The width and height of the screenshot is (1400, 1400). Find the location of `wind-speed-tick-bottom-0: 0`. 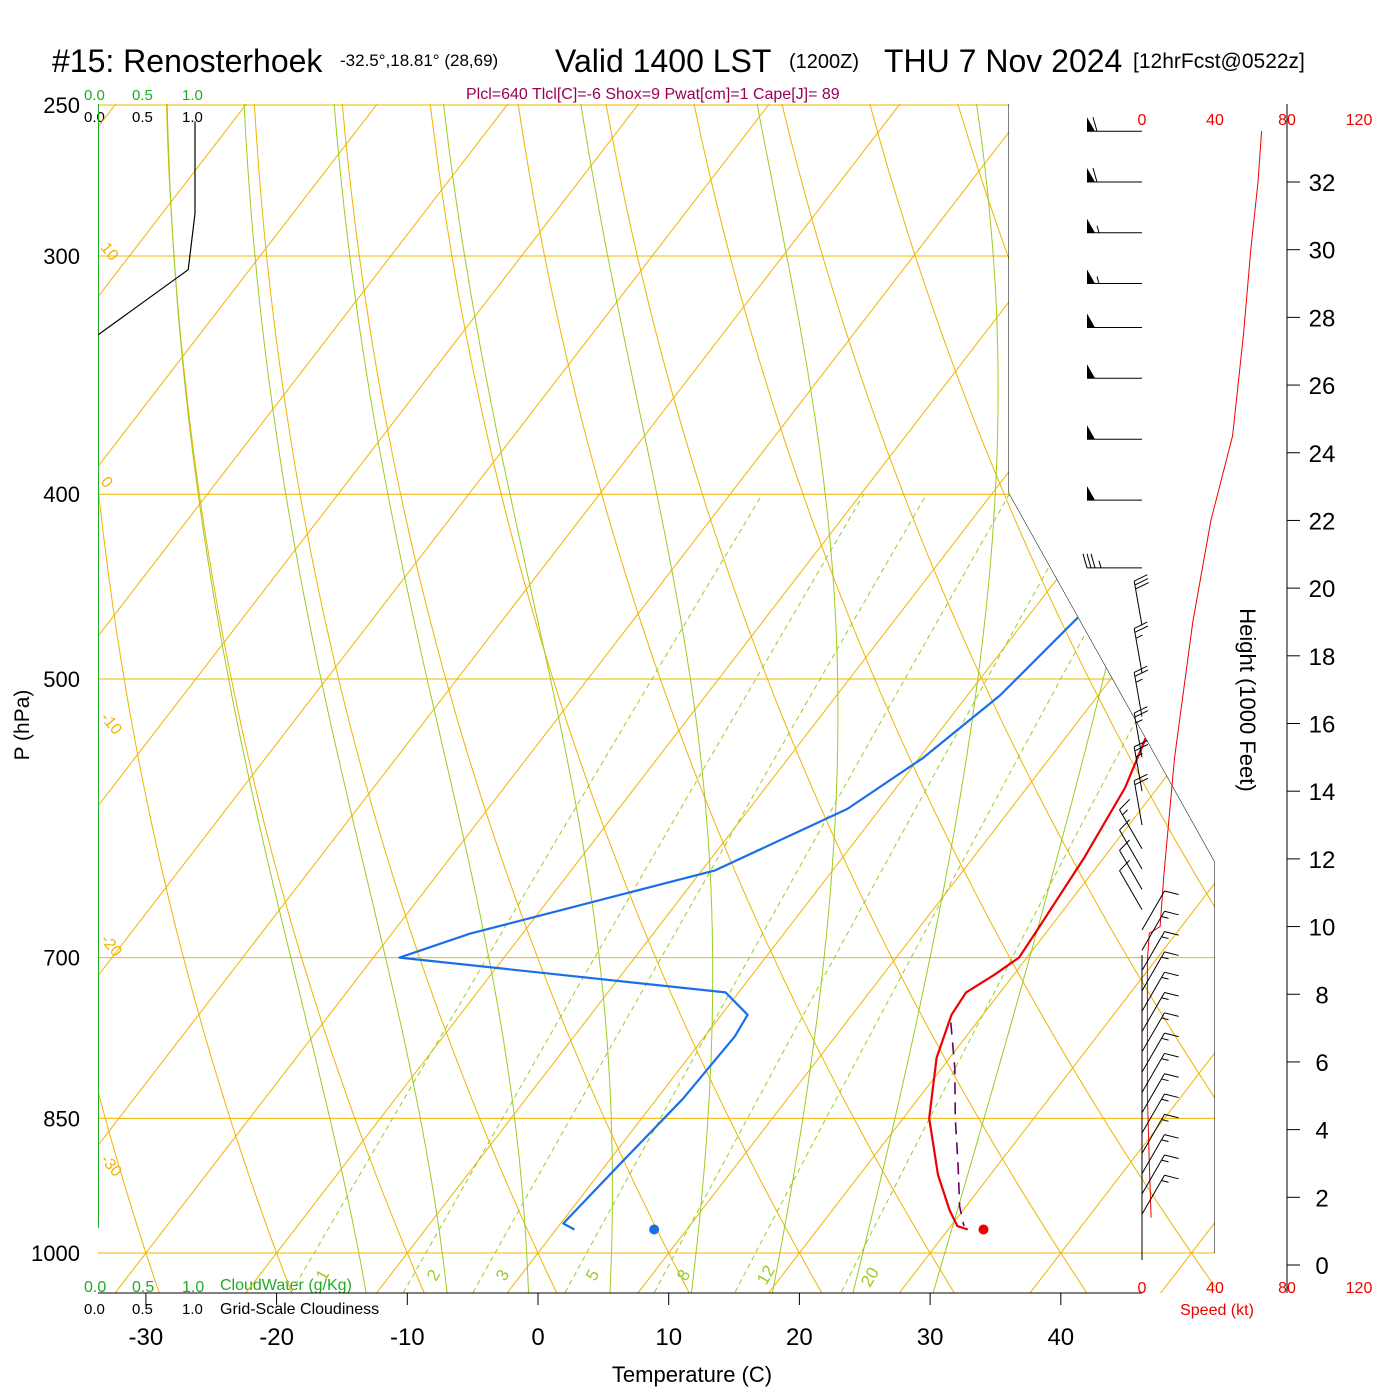

wind-speed-tick-bottom-0: 0 is located at coordinates (1142, 1288).